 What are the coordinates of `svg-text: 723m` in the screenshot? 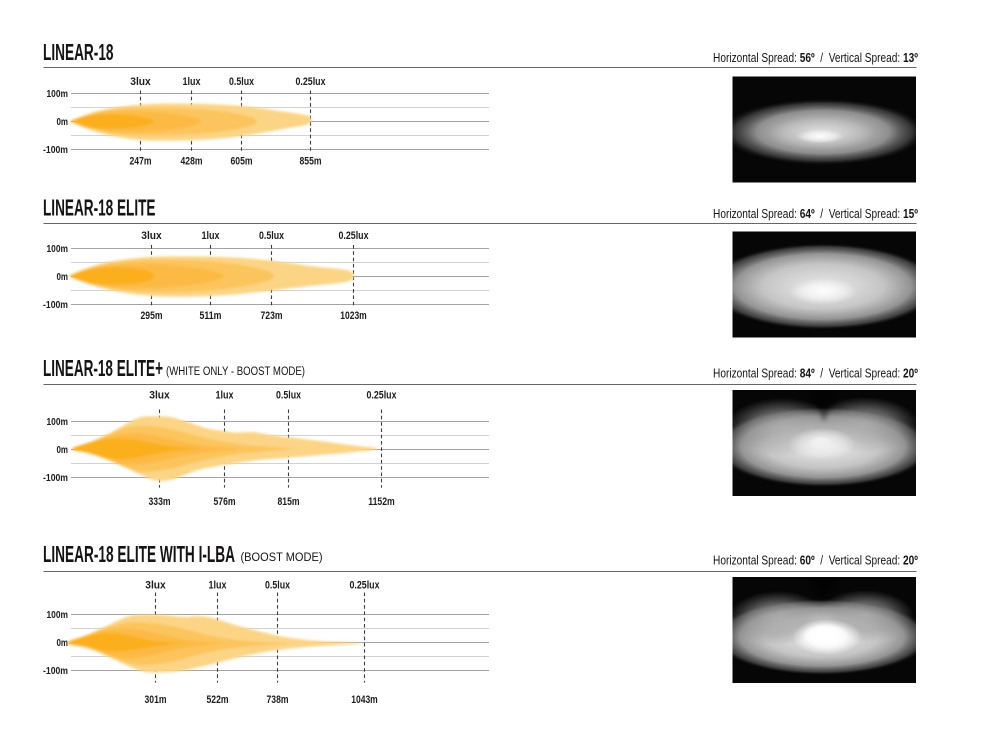 It's located at (272, 316).